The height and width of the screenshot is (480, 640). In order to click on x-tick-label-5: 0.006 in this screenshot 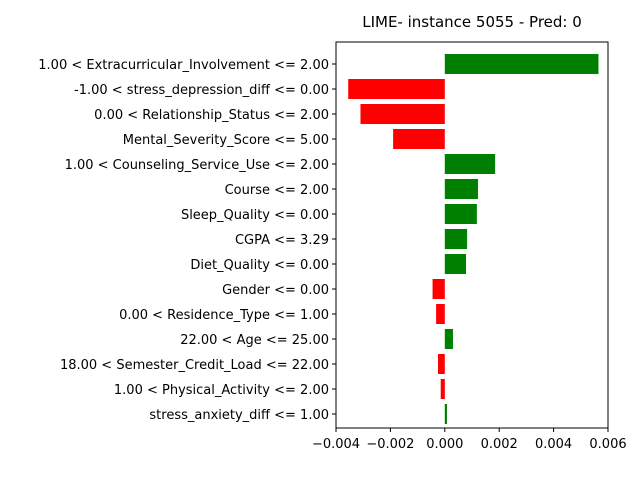, I will do `click(607, 444)`.